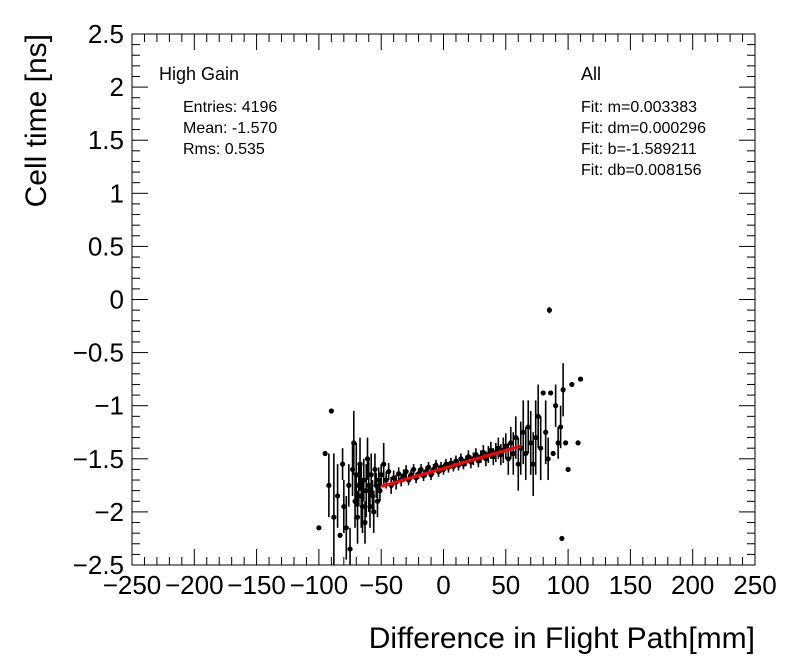 Image resolution: width=796 pixels, height=672 pixels. What do you see at coordinates (450, 435) in the screenshot?
I see `data-points` at bounding box center [450, 435].